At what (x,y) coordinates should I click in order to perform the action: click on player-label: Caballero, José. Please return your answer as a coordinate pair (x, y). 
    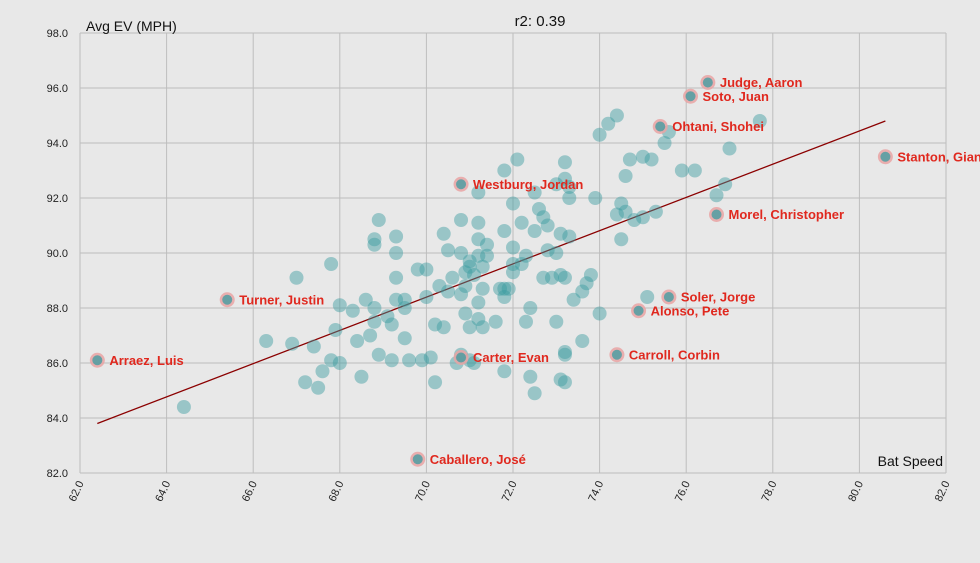
    Looking at the image, I should click on (478, 459).